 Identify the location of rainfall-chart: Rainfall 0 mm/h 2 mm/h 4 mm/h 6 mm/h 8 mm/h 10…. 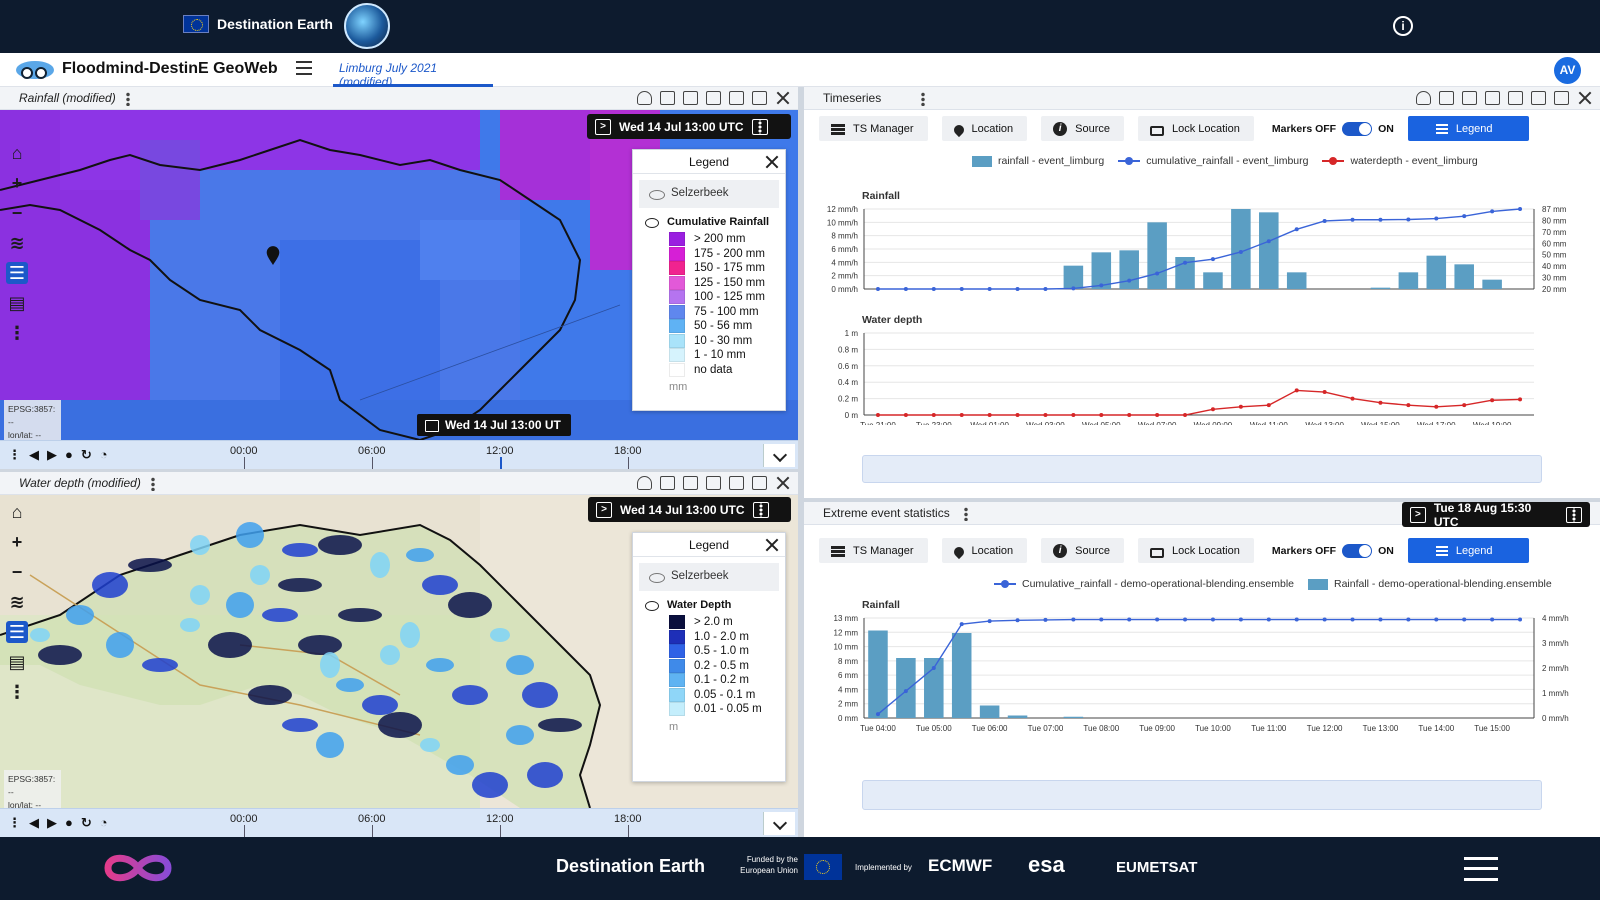
(1202, 264).